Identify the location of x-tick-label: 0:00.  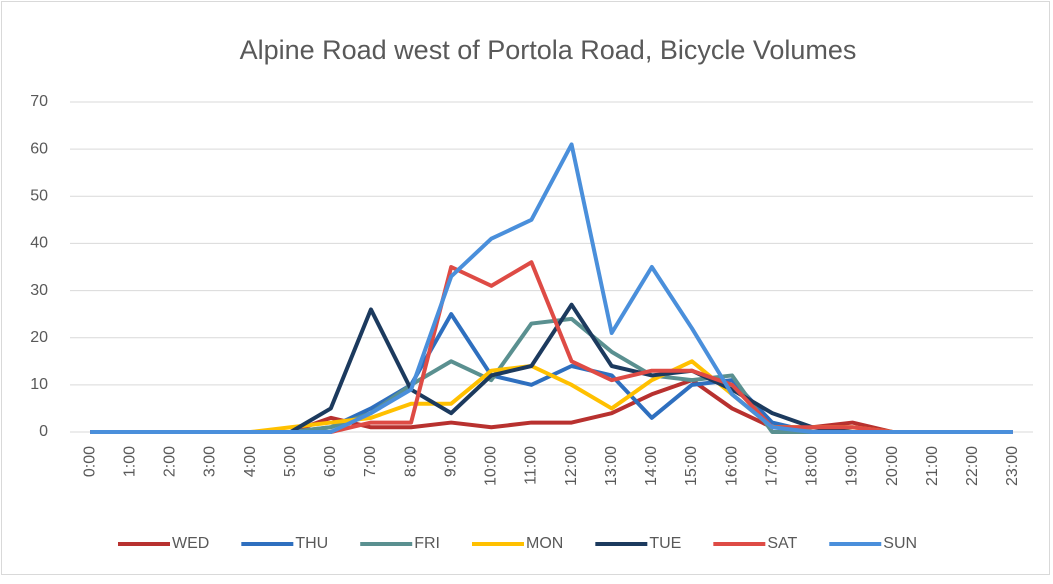
(89, 461).